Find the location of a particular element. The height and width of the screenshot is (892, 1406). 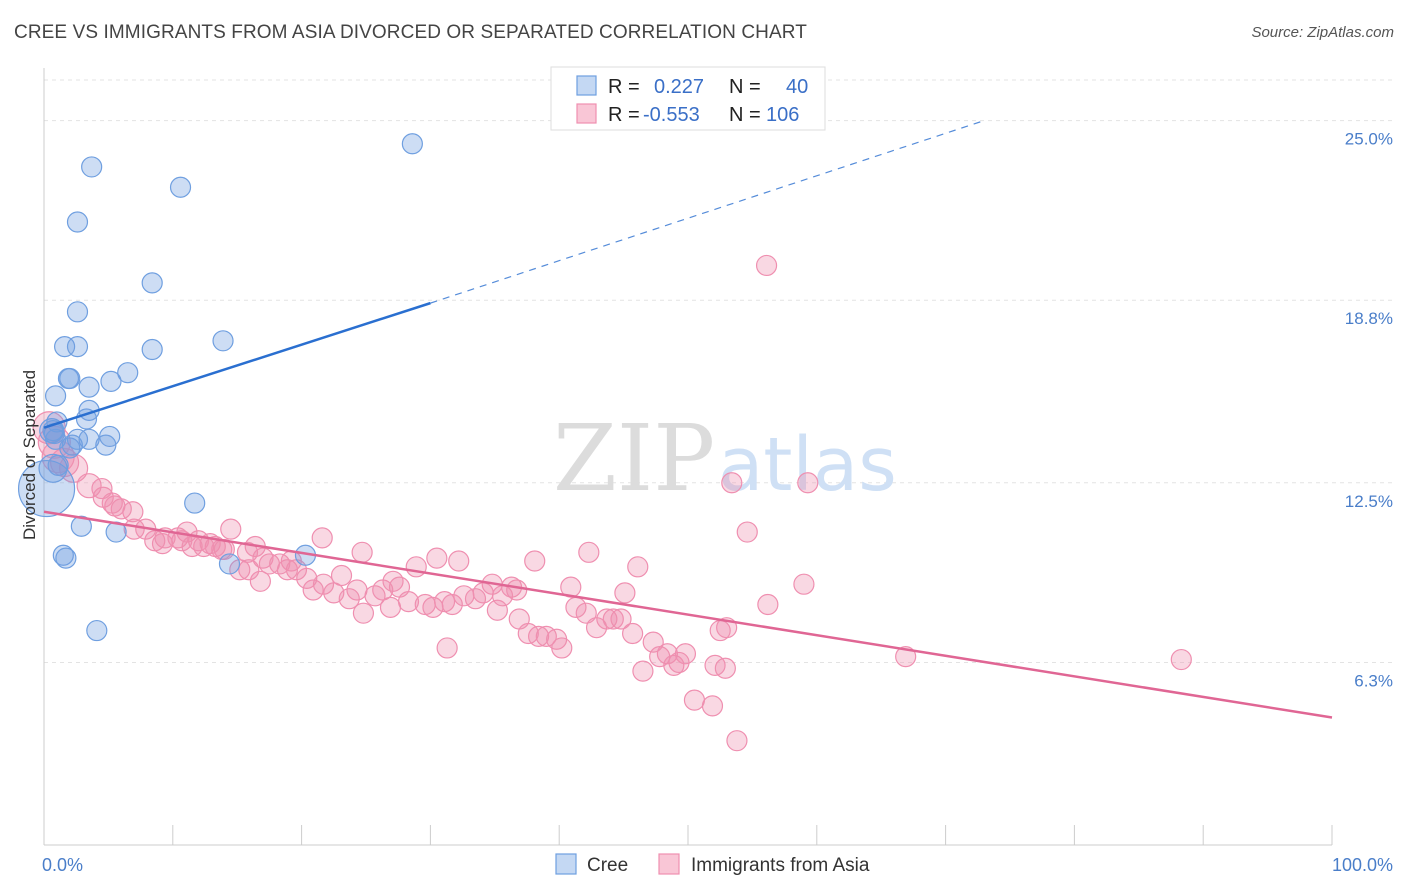

legend-cree-n-value: 40 is located at coordinates (797, 87).